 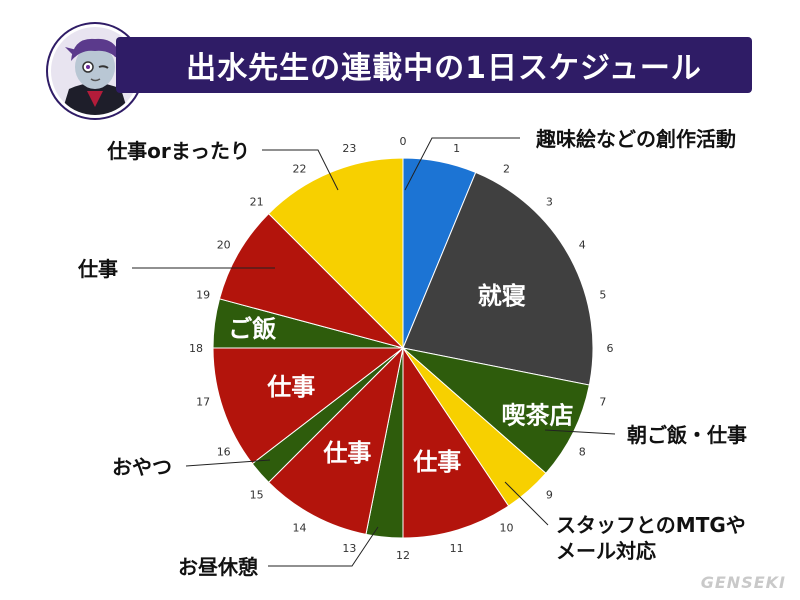 I want to click on hour-tick-label: 22, so click(x=300, y=169).